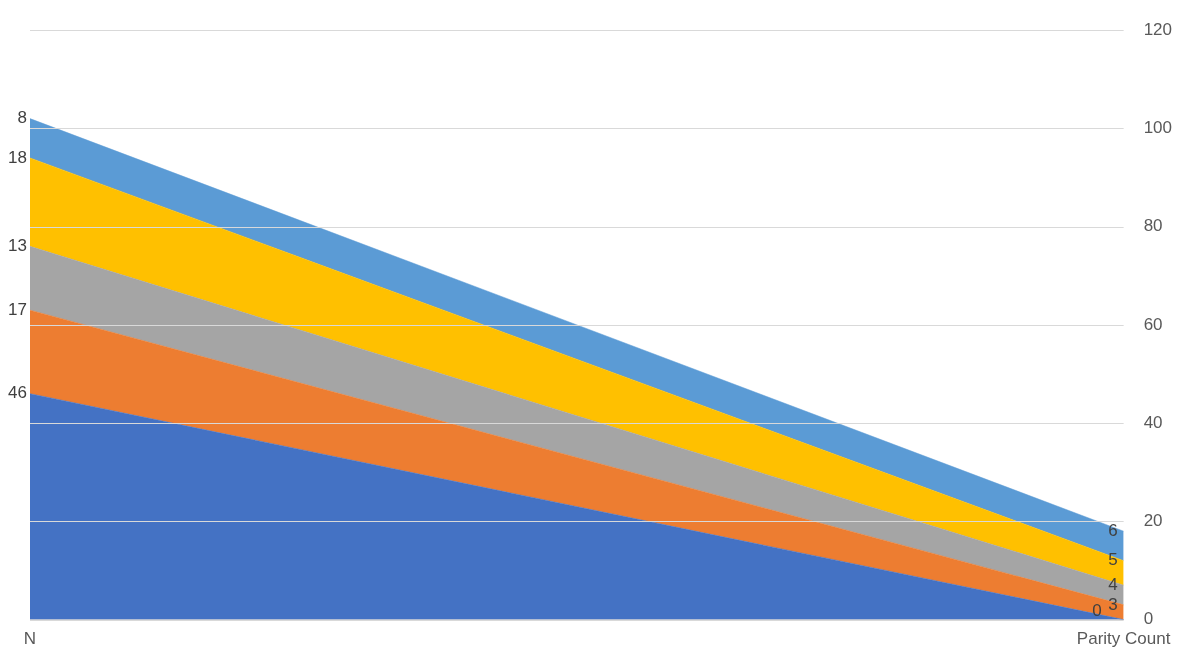  I want to click on x-tick-label: Parity Count, so click(1123, 639).